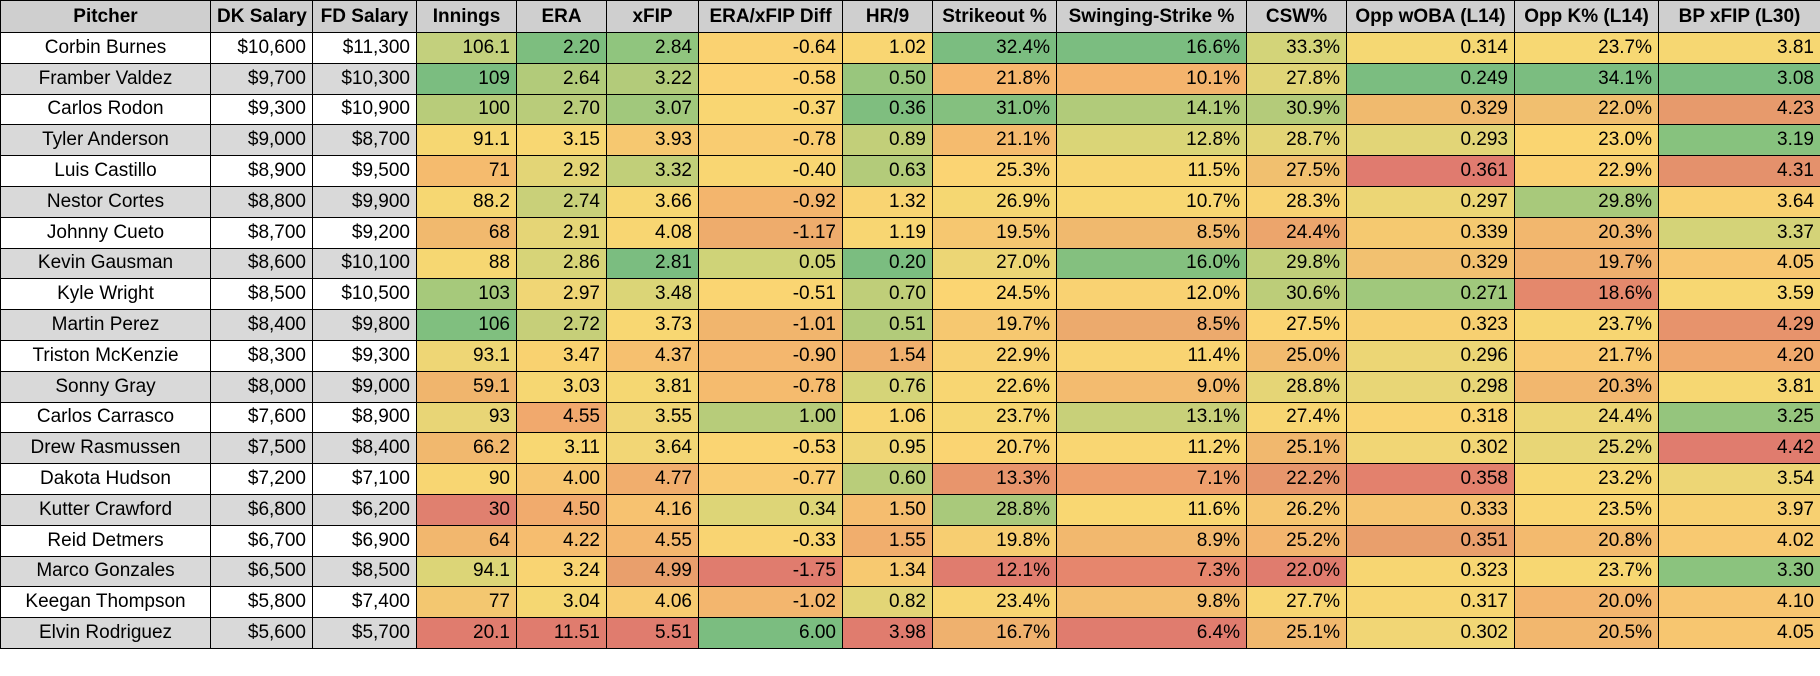  I want to click on cell-opp-woba-l14: 0.297, so click(1430, 201).